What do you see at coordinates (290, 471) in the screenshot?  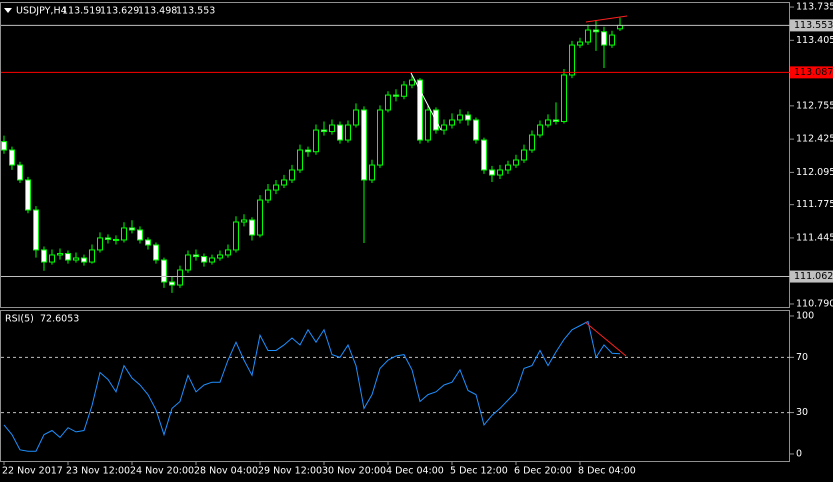 I see `x-tick-label: 29 Nov 12:00` at bounding box center [290, 471].